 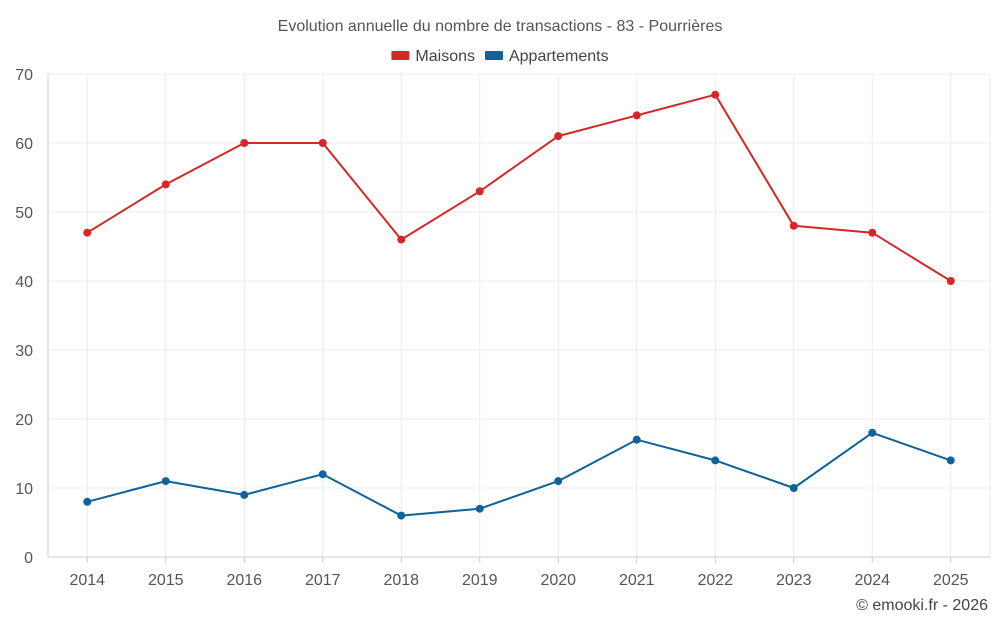 What do you see at coordinates (445, 56) in the screenshot?
I see `legend-label: Maisons` at bounding box center [445, 56].